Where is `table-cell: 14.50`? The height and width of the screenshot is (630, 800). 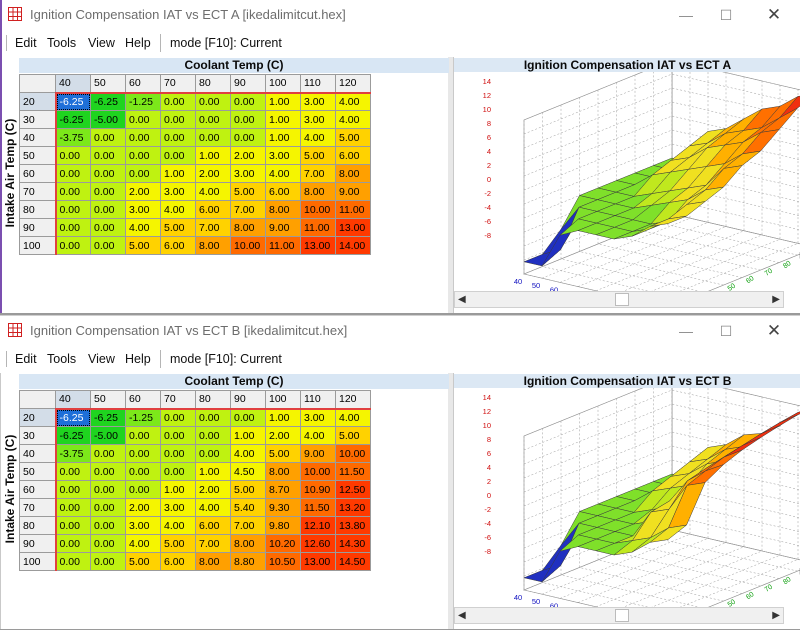
table-cell: 14.50 is located at coordinates (353, 561).